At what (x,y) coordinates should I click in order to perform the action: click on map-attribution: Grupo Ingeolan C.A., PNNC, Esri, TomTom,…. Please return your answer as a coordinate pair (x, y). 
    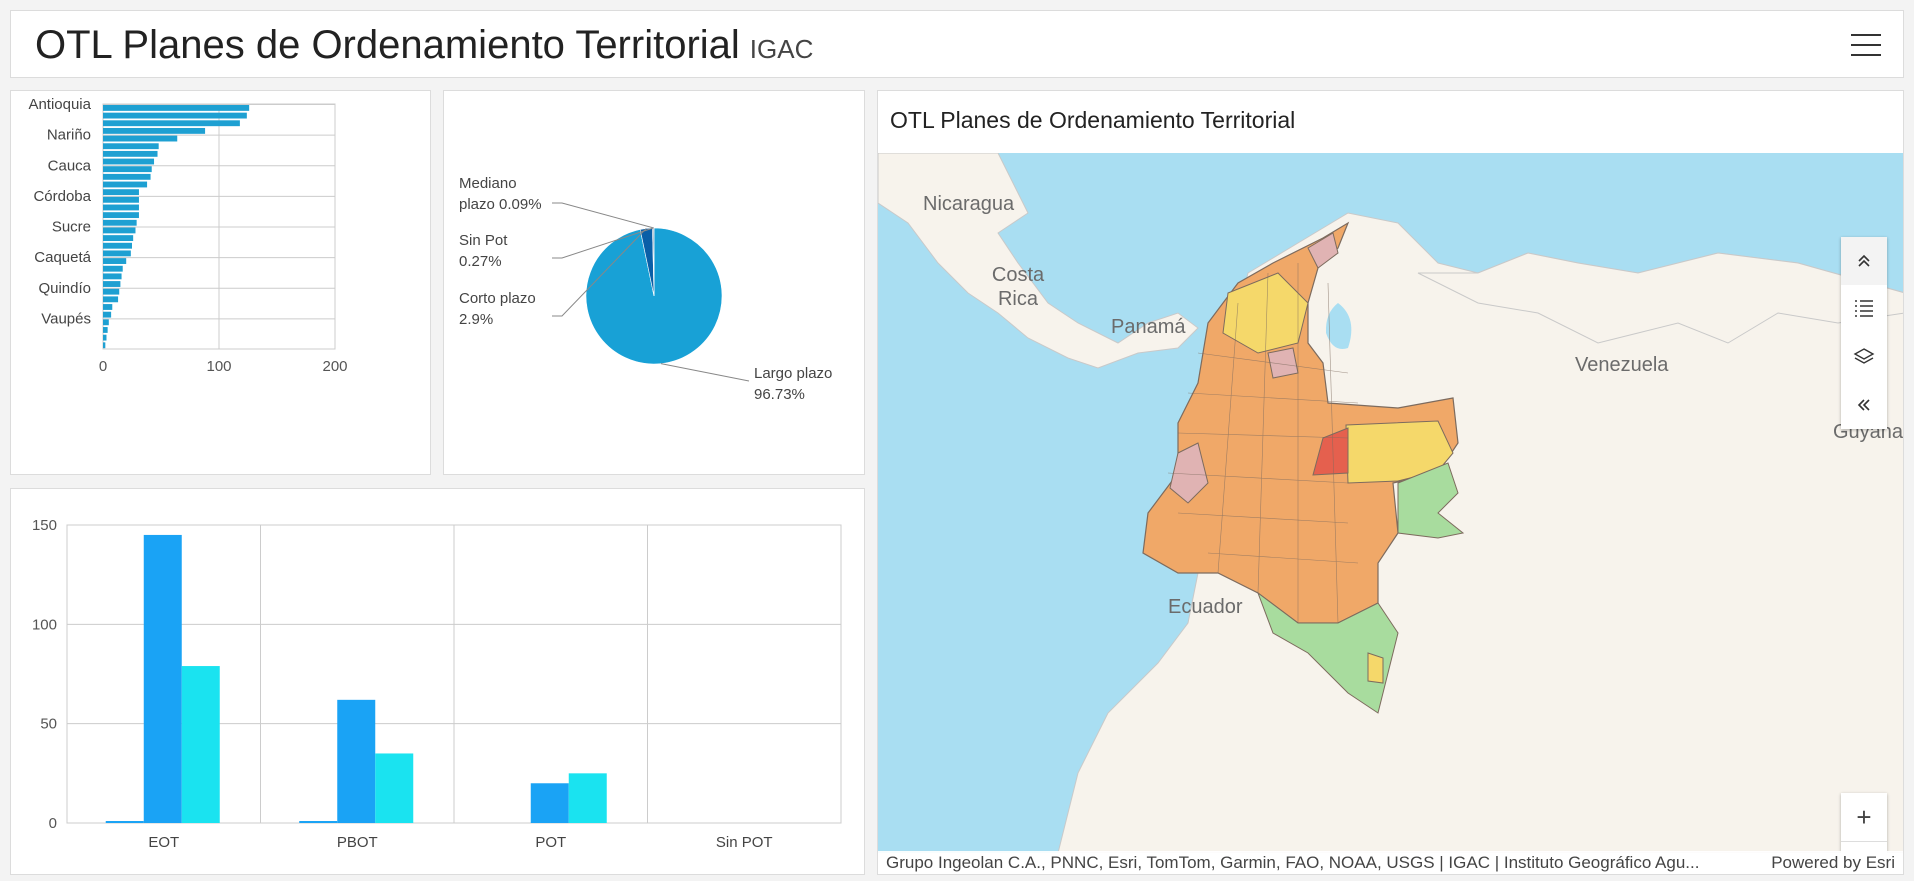
    Looking at the image, I should click on (1390, 862).